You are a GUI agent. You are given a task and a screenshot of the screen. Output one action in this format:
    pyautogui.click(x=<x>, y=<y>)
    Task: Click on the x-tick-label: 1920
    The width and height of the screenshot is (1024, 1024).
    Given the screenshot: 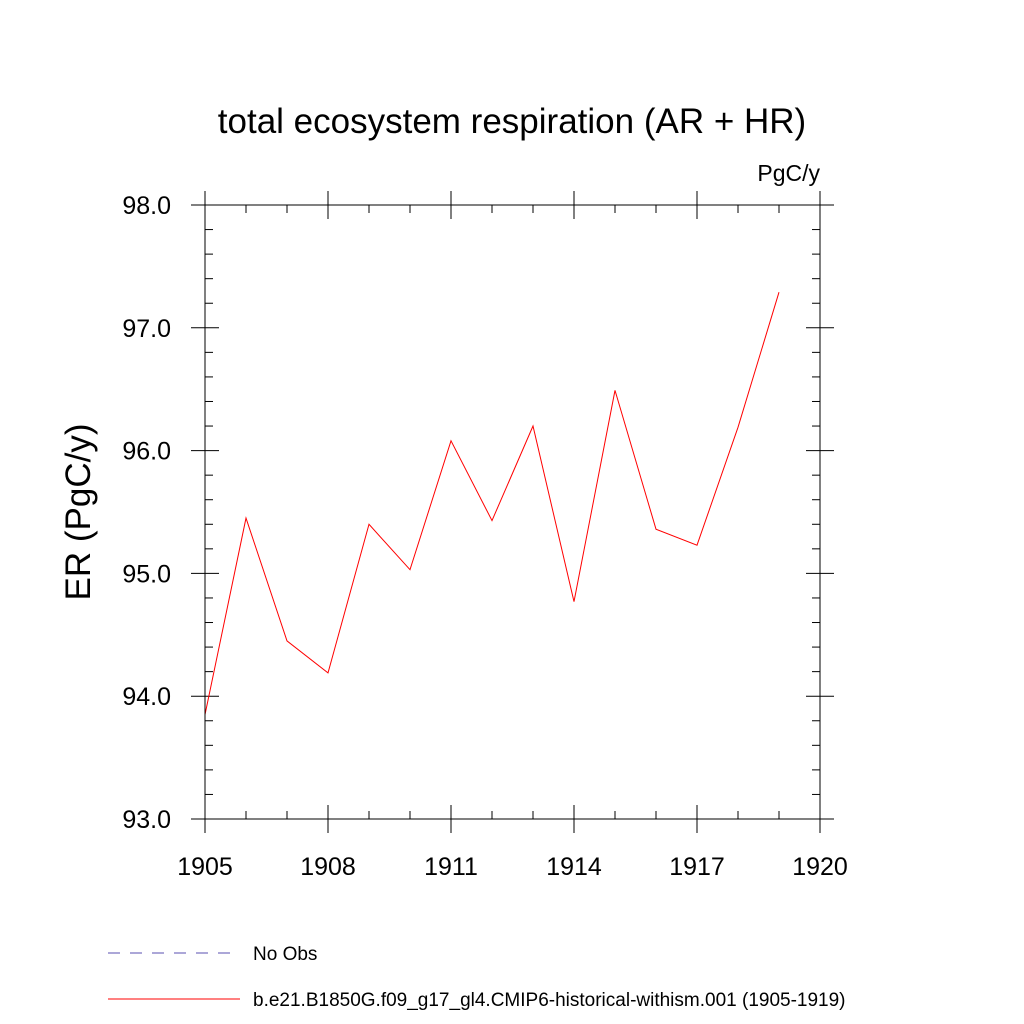 What is the action you would take?
    pyautogui.click(x=820, y=867)
    